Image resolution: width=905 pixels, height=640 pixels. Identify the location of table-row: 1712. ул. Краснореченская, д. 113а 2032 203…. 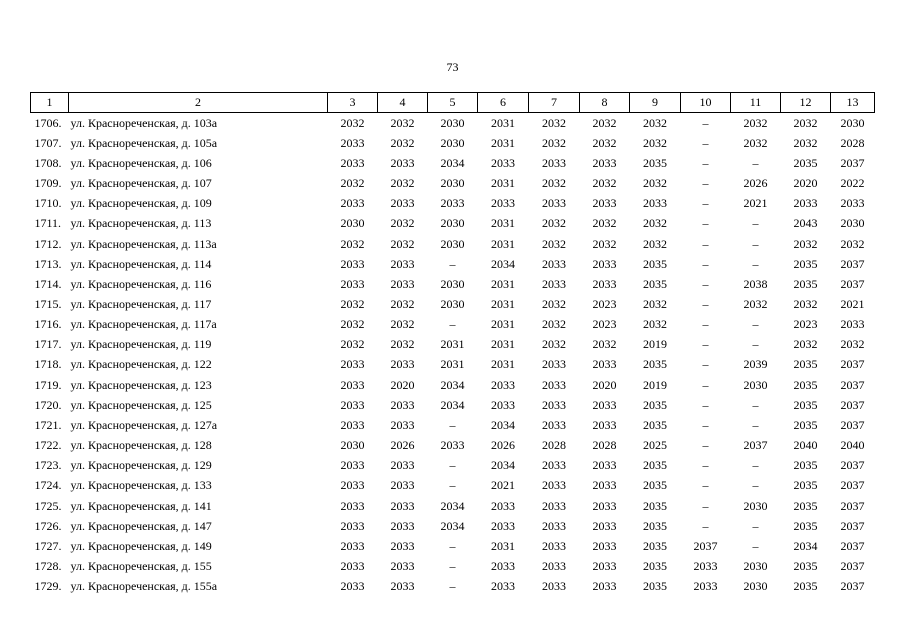
(453, 244).